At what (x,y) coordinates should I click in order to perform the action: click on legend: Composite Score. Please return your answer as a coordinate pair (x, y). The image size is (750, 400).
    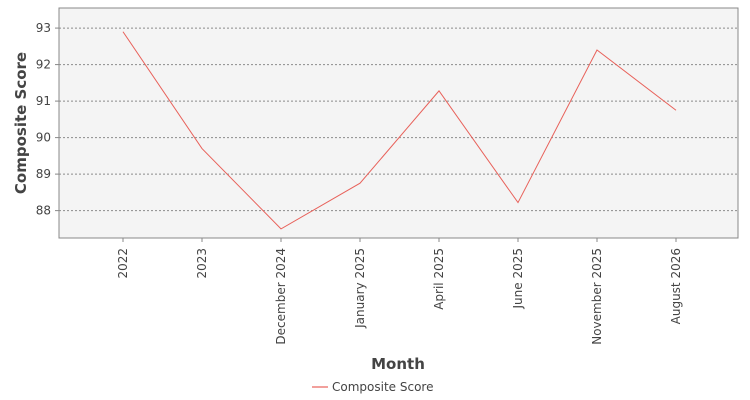
    Looking at the image, I should click on (372, 387).